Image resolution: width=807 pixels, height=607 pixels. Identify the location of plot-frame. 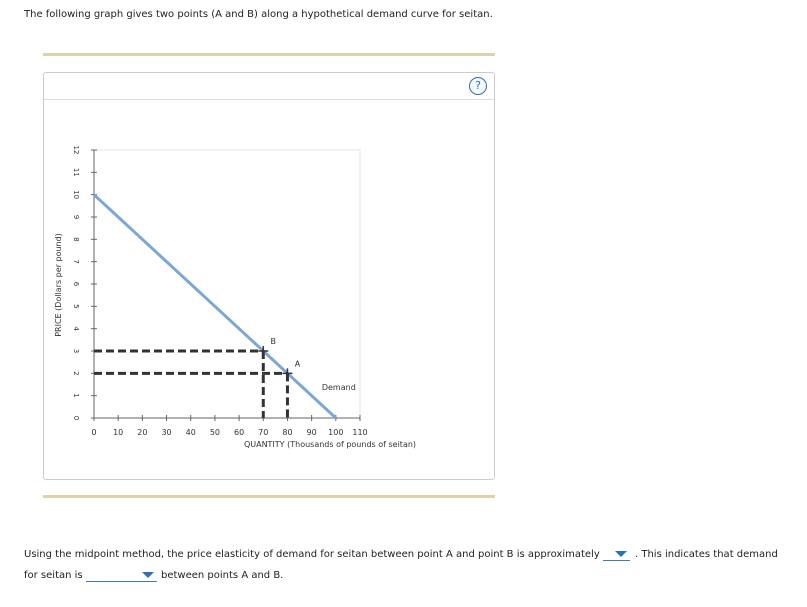
(227, 284).